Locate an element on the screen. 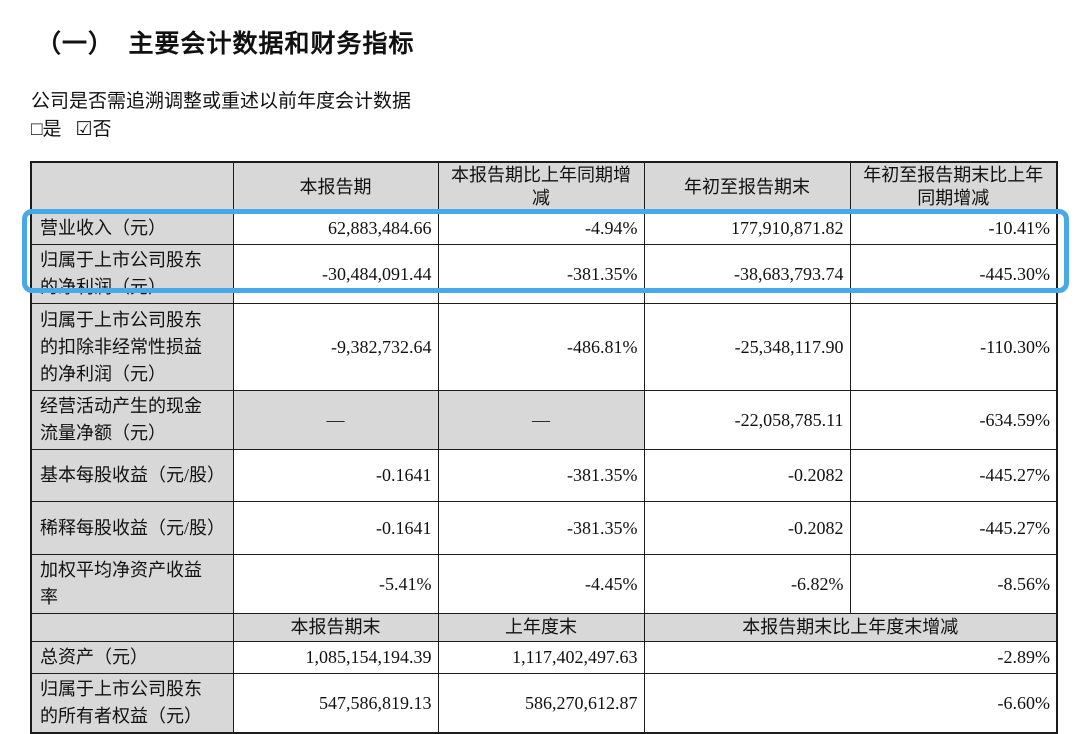  cell-value: -634.59% is located at coordinates (953, 420).